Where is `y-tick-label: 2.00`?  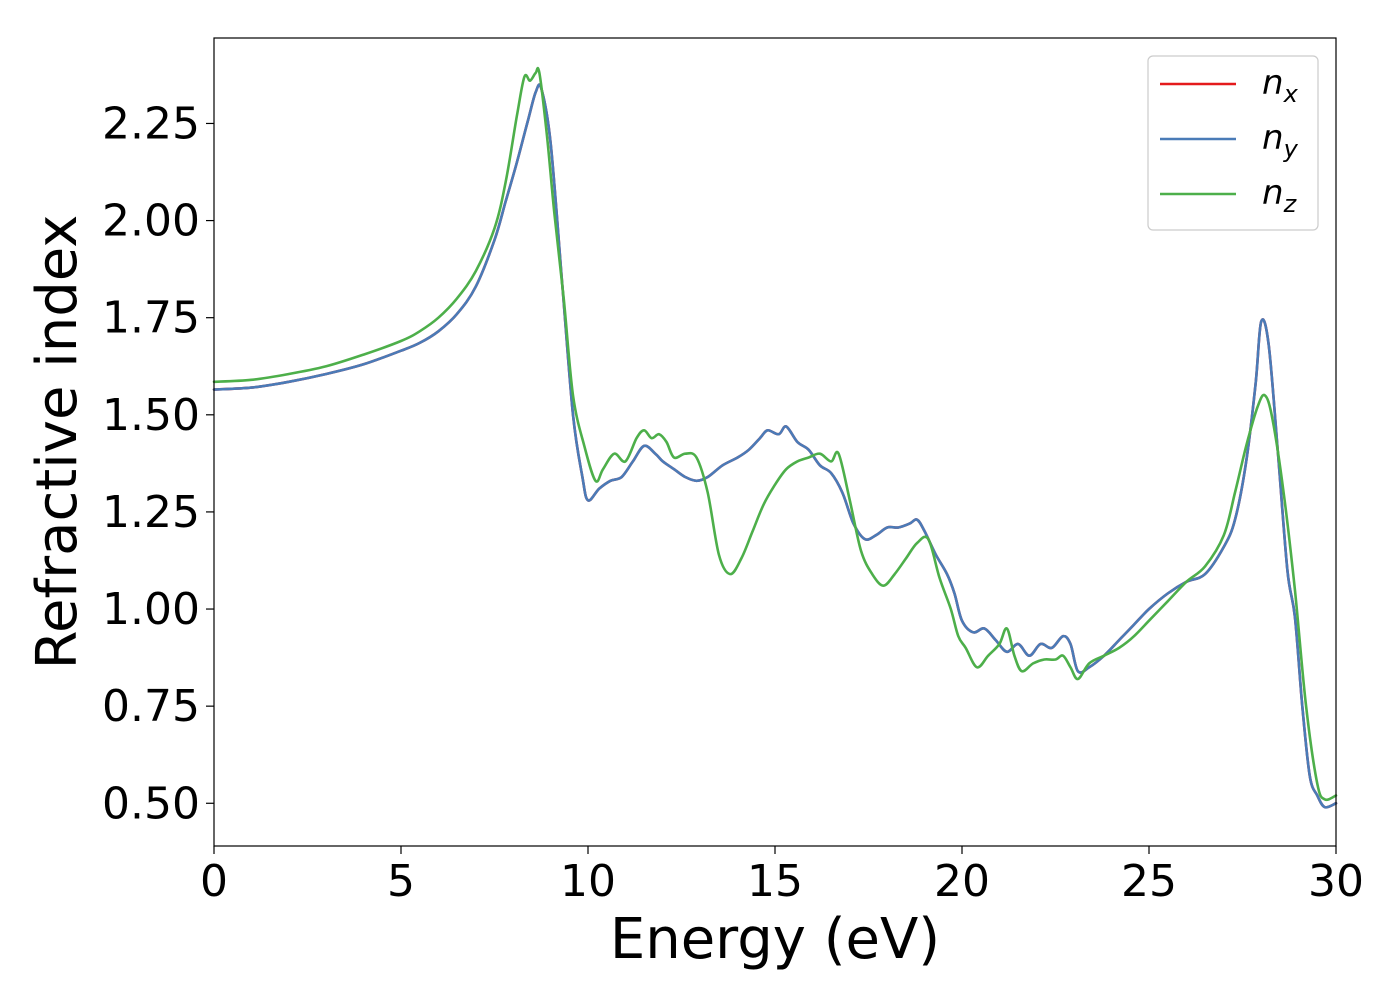
y-tick-label: 2.00 is located at coordinates (151, 221).